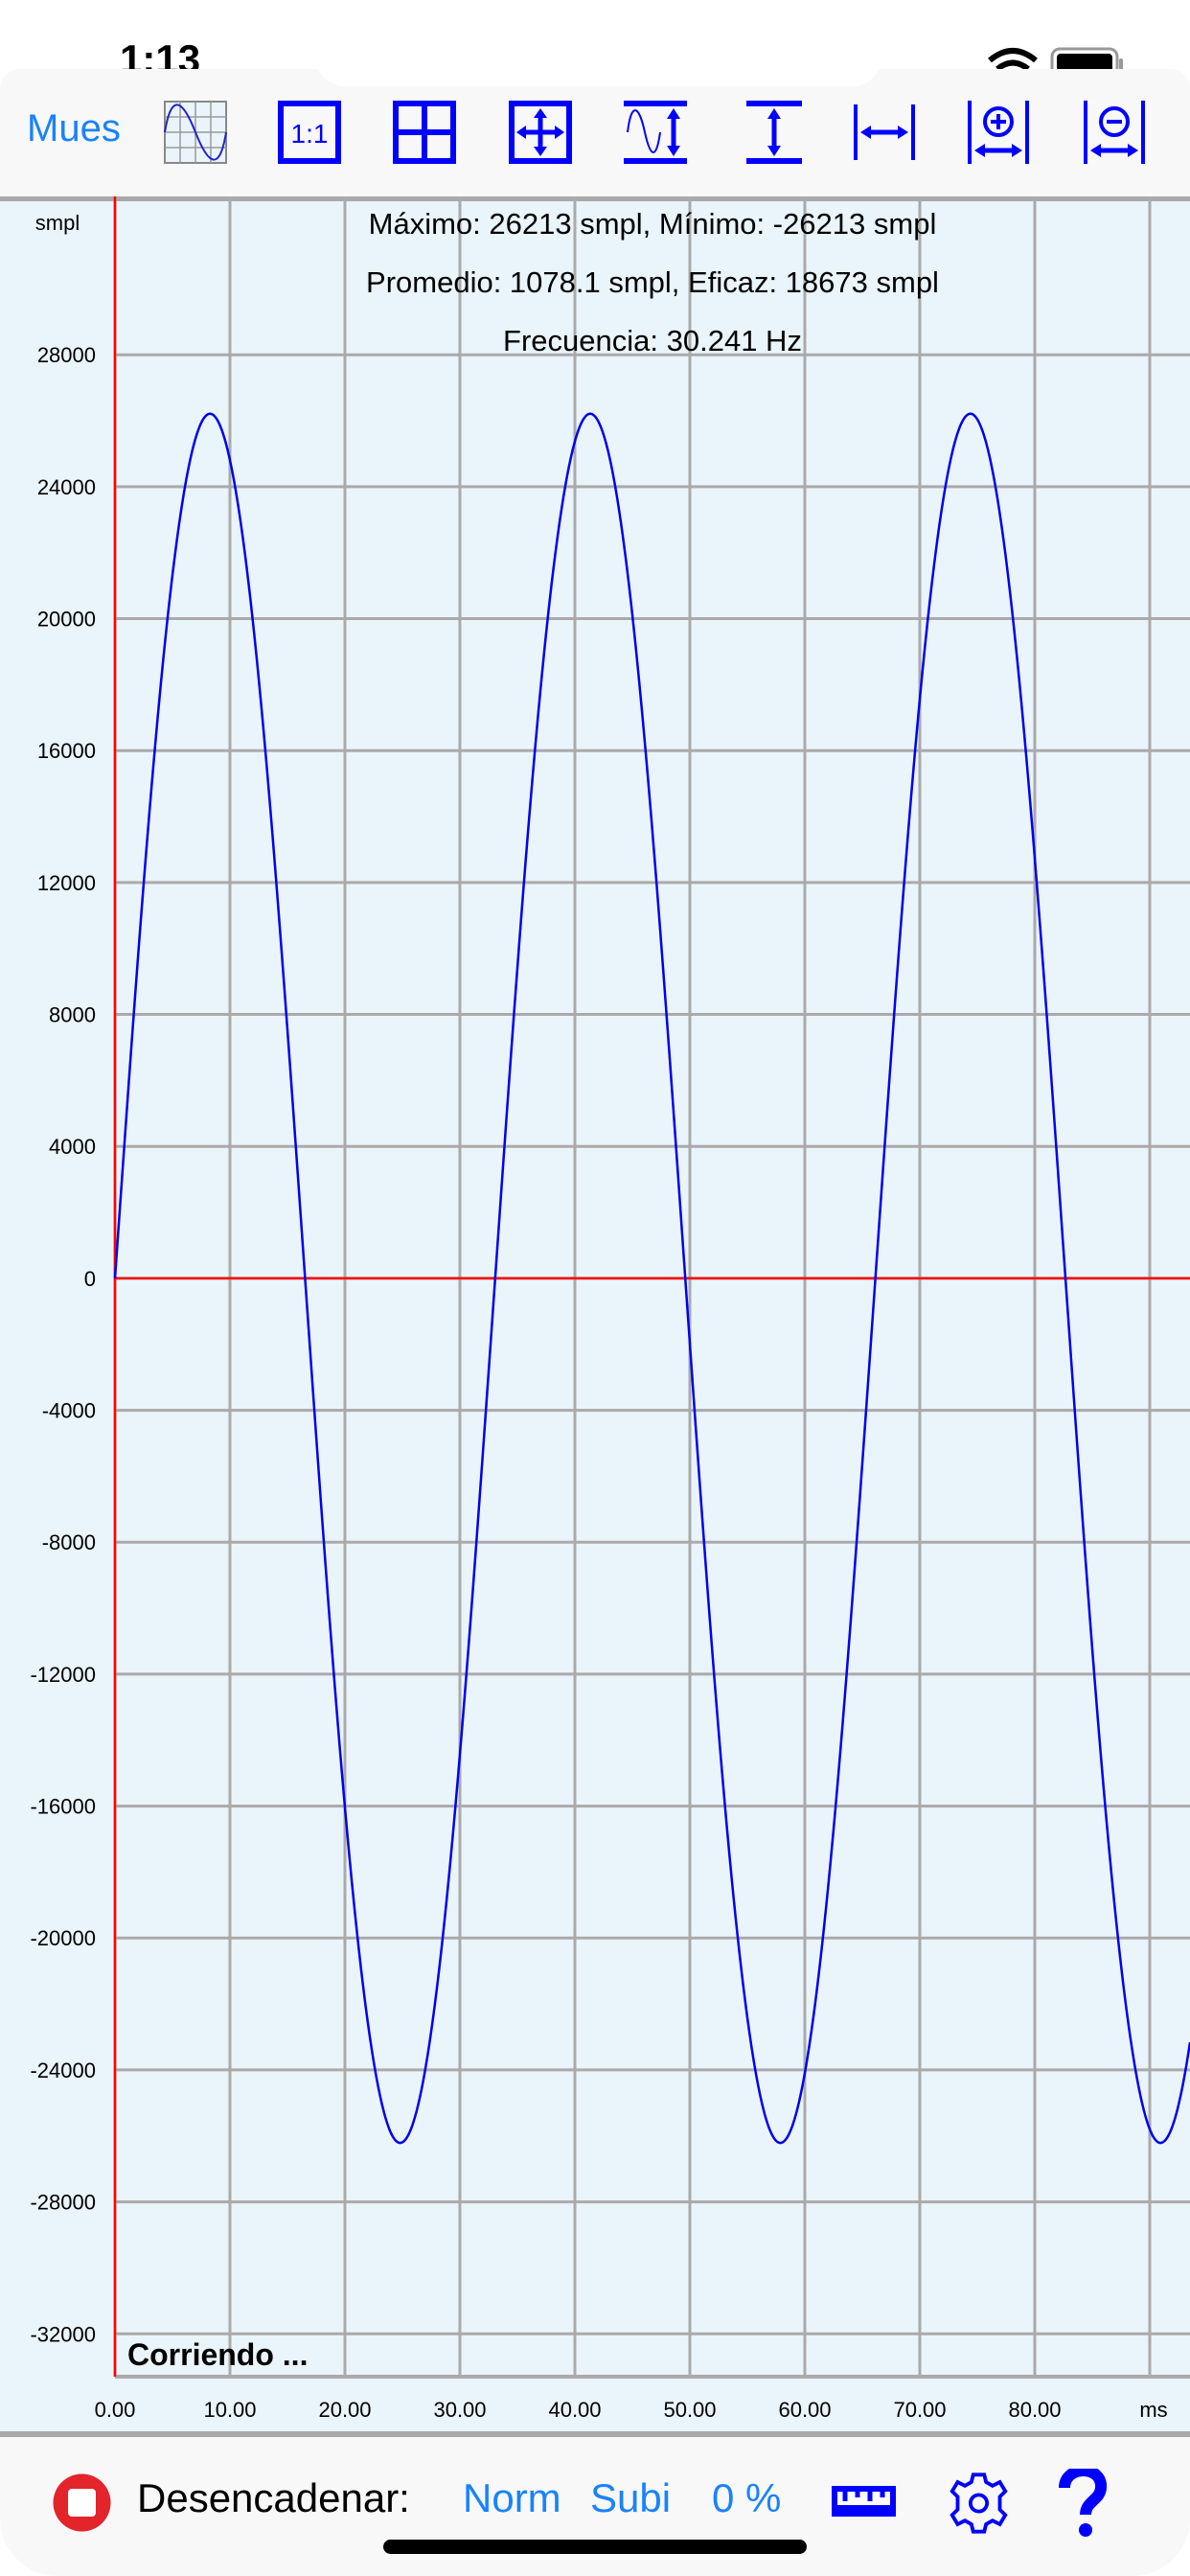 The width and height of the screenshot is (1190, 2576). Describe the element at coordinates (1083, 2503) in the screenshot. I see `help-icon` at that location.